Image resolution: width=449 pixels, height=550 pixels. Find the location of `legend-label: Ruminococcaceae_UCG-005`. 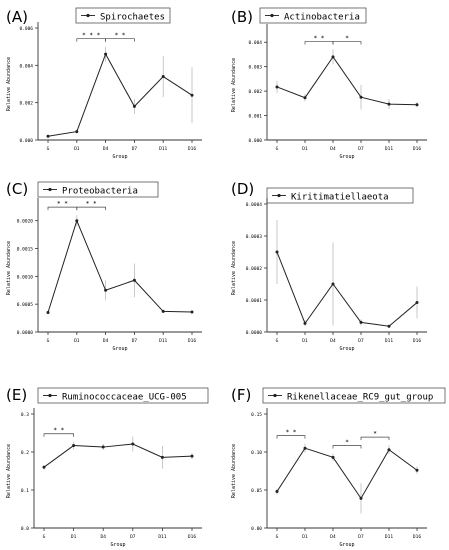

legend-label: Ruminococcaceae_UCG-005 is located at coordinates (124, 398).